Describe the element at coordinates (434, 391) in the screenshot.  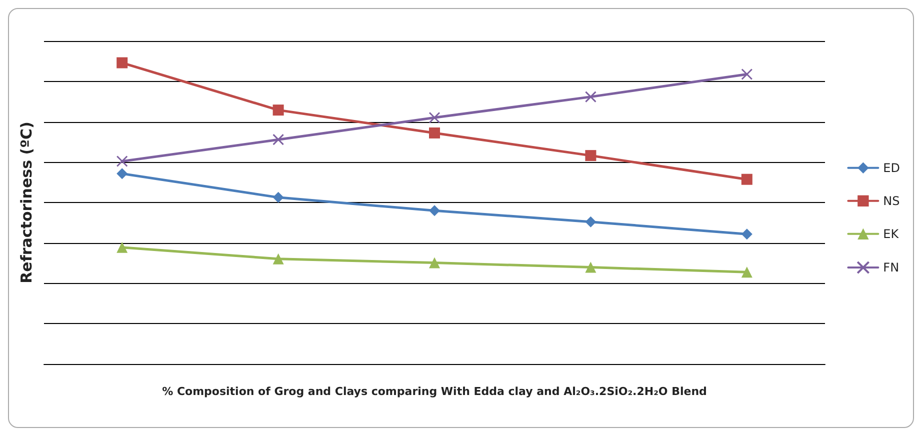
I see `x-axis-title: % Composition of Grog and Clays comparing With Edda clay and Al₂O₃.2SiO₂.2H₂O Blend` at that location.